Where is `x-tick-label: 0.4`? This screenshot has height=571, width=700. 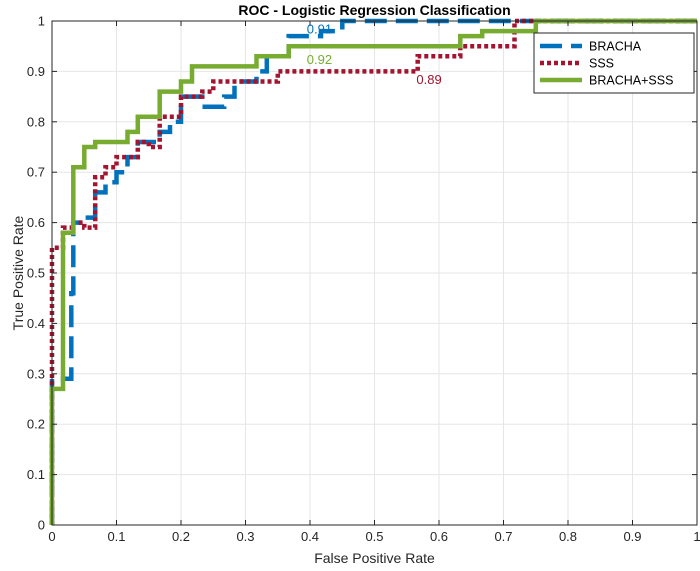 x-tick-label: 0.4 is located at coordinates (310, 536).